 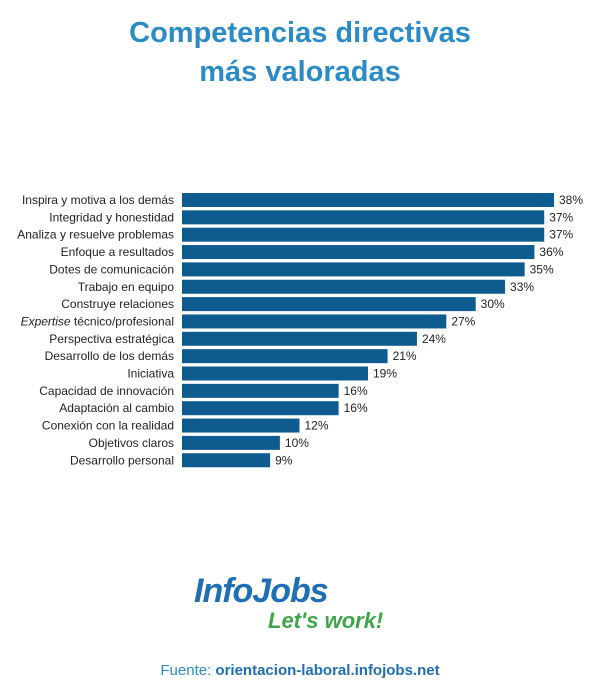 What do you see at coordinates (150, 374) in the screenshot?
I see `category-label: Iniciativa` at bounding box center [150, 374].